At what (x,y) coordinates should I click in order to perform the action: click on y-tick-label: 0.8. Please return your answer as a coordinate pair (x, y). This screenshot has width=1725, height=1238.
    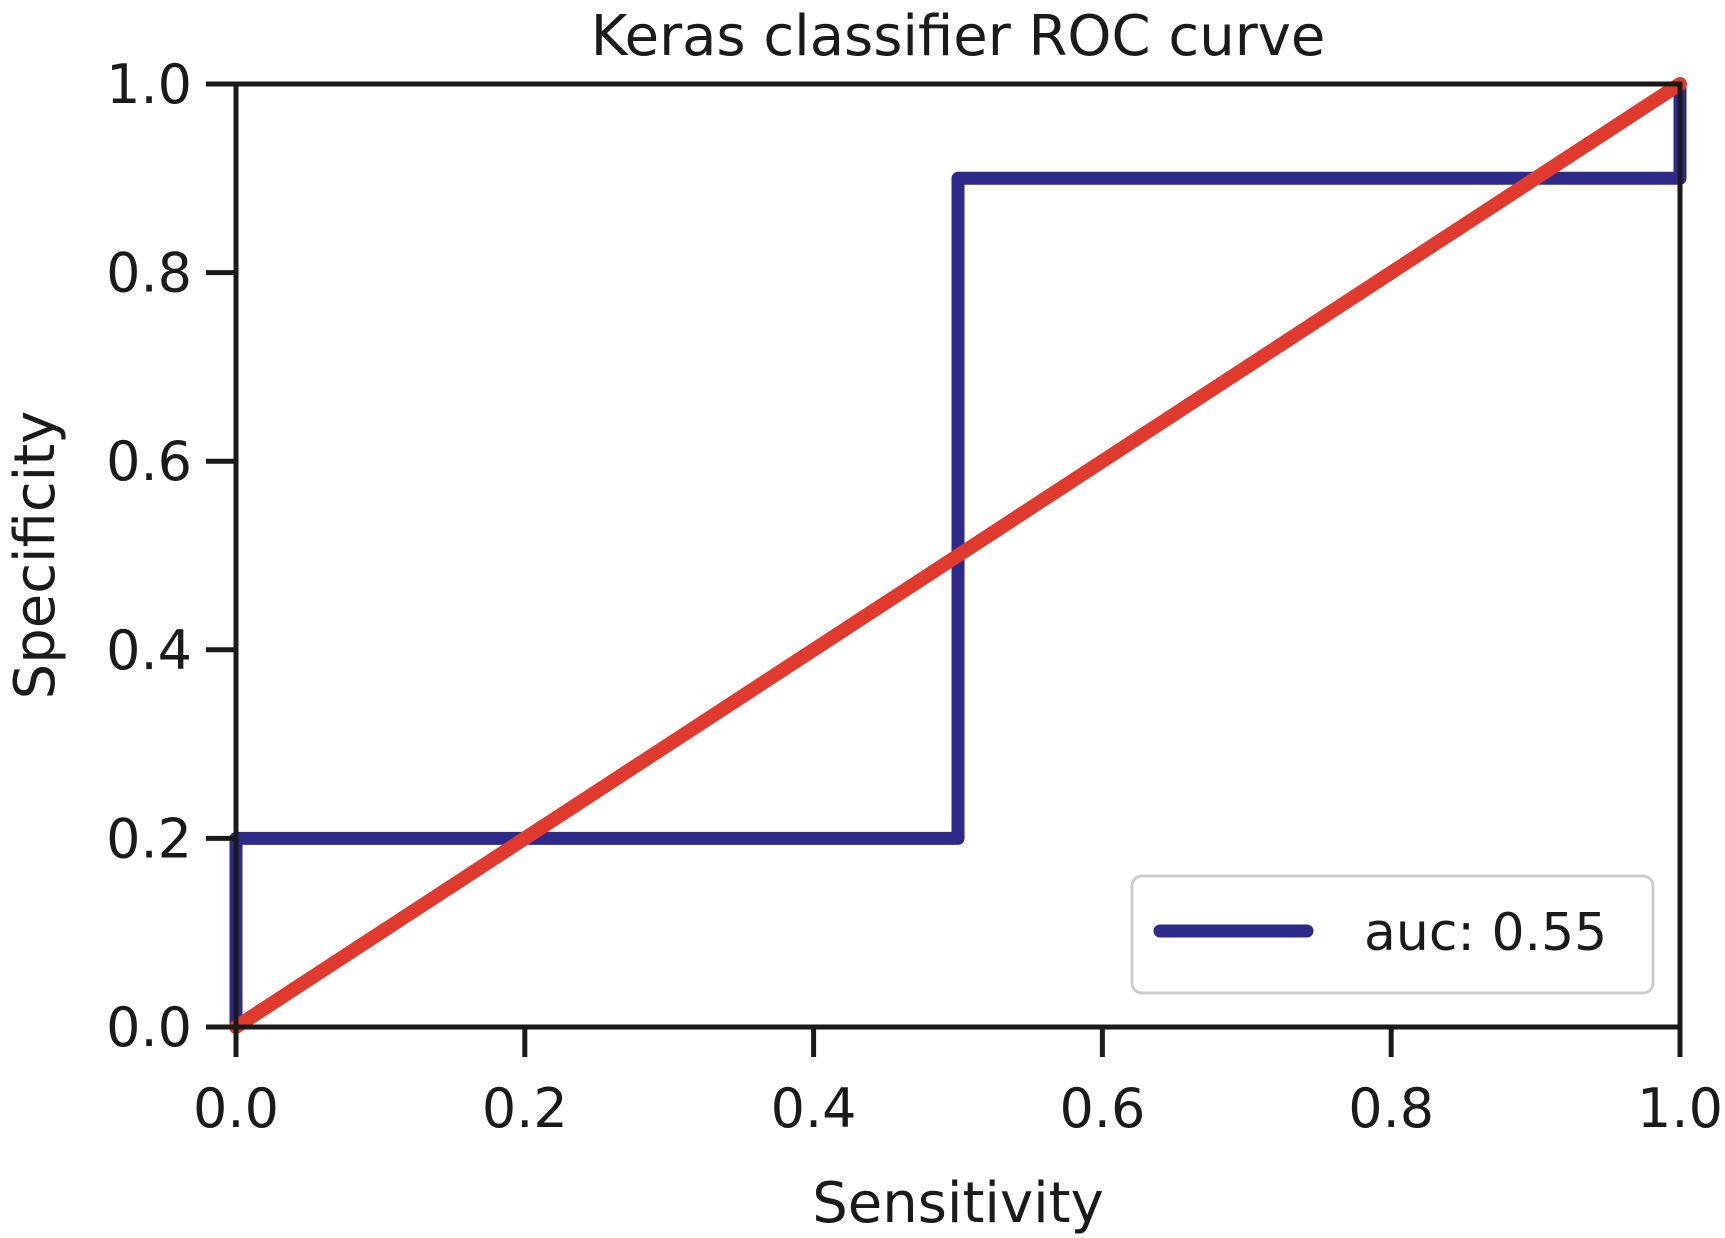
    Looking at the image, I should click on (149, 273).